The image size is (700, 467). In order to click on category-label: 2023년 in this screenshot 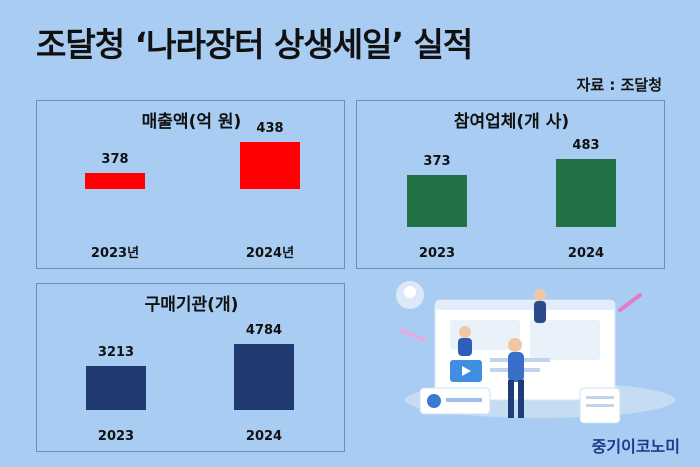, I will do `click(115, 253)`.